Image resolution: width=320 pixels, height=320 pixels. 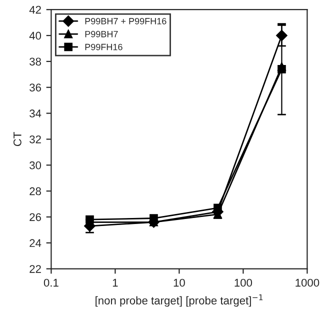 What do you see at coordinates (243, 282) in the screenshot?
I see `x-tick-label: 100` at bounding box center [243, 282].